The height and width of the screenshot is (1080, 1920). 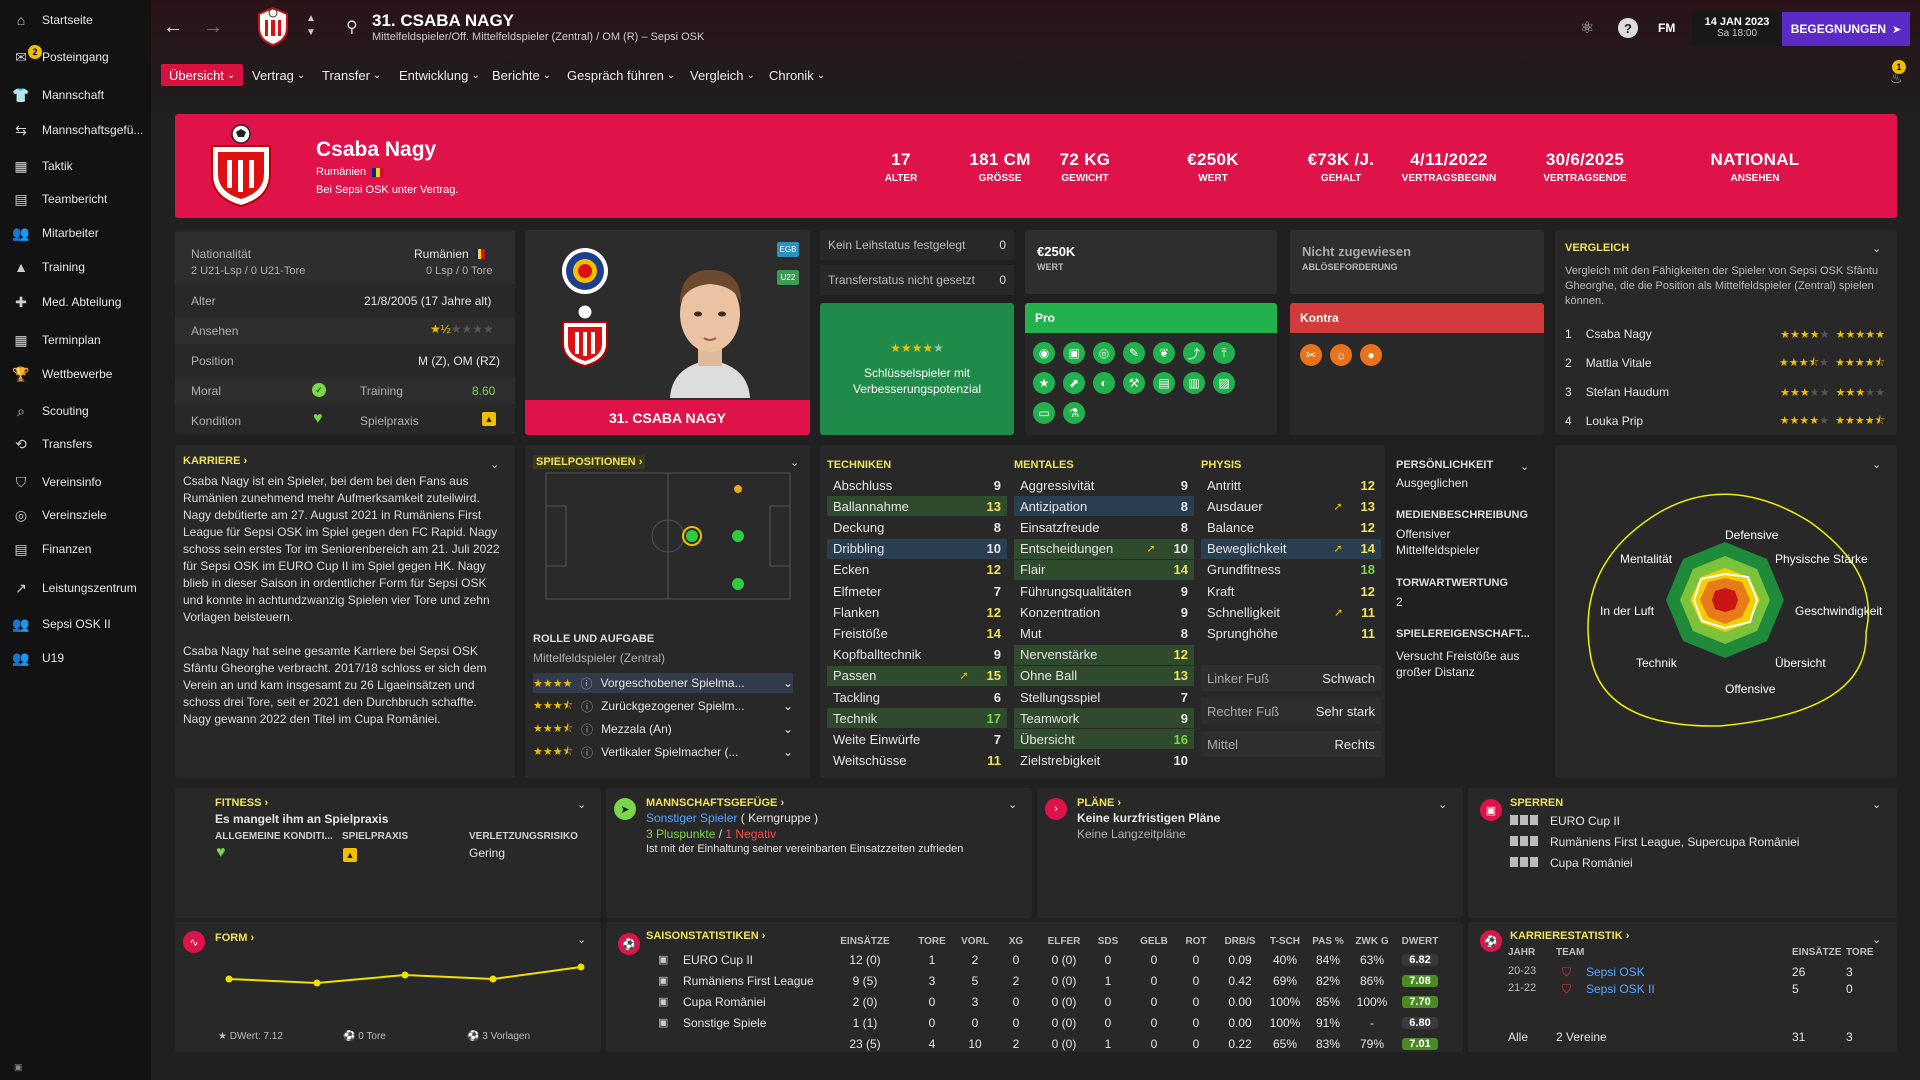 I want to click on sidebar-item-14: ◎ Vereinsziele, so click(x=75, y=515).